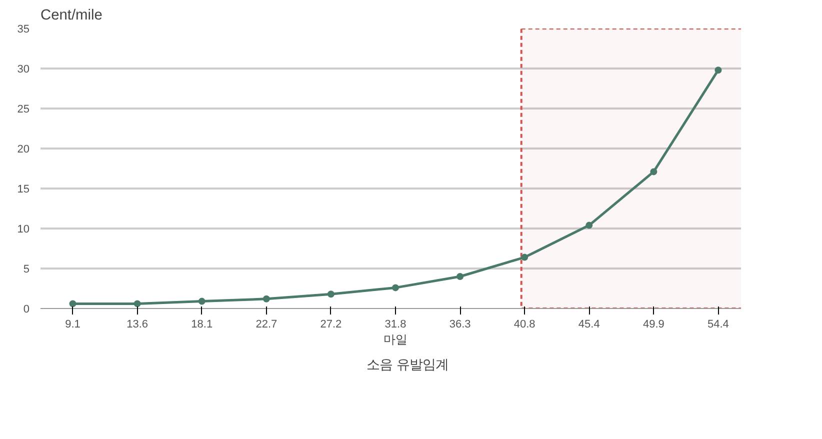 This screenshot has width=822, height=439. What do you see at coordinates (396, 339) in the screenshot?
I see `x-axis-title: 마일` at bounding box center [396, 339].